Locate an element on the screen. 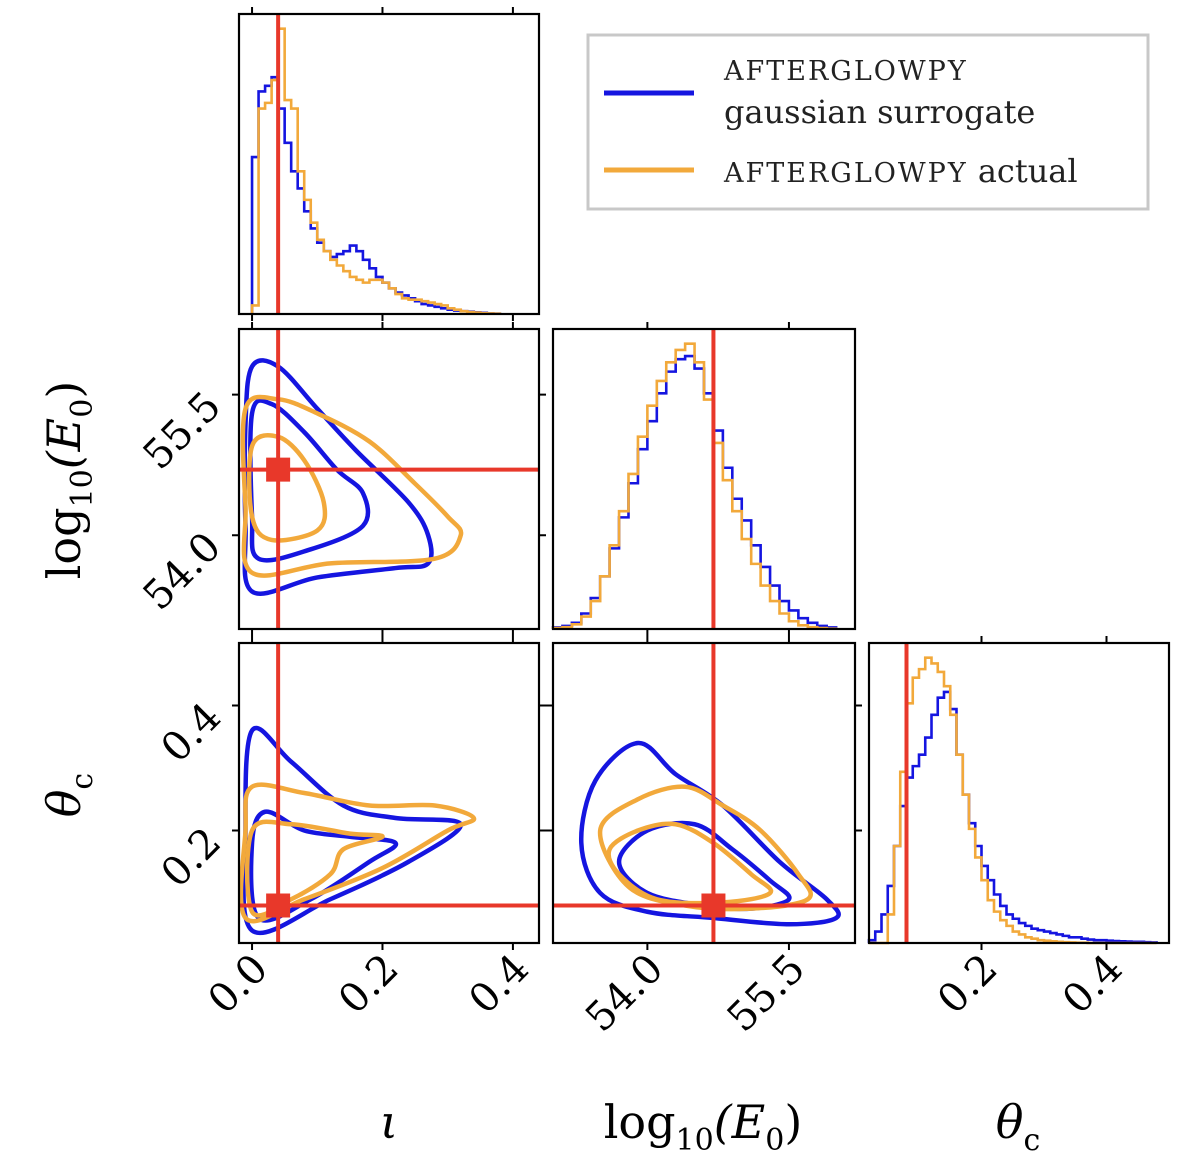 The height and width of the screenshot is (1156, 1196). legend-actual-label: AFTERGLOWPY actual is located at coordinates (900, 171).